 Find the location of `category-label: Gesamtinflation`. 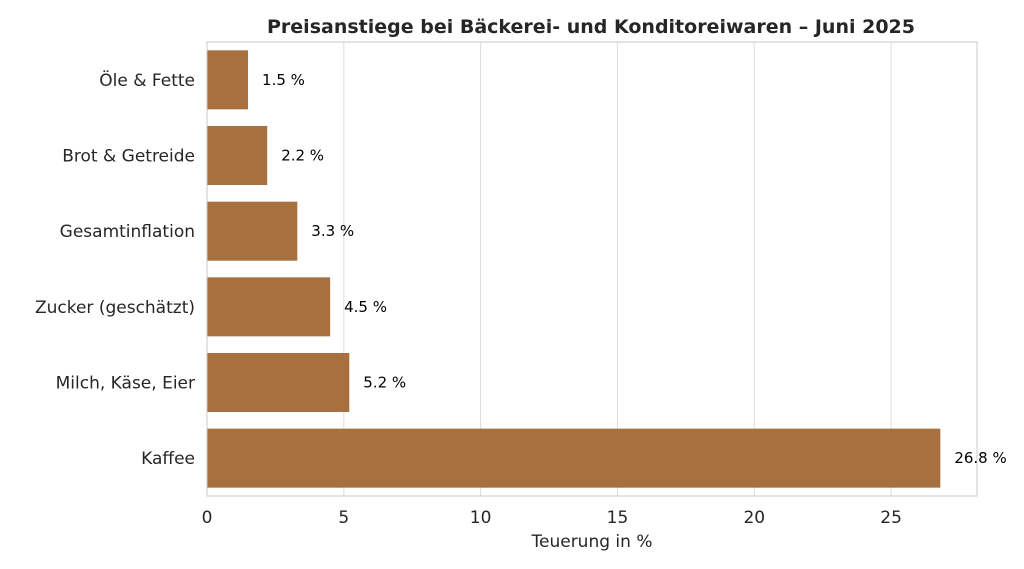

category-label: Gesamtinflation is located at coordinates (127, 232).